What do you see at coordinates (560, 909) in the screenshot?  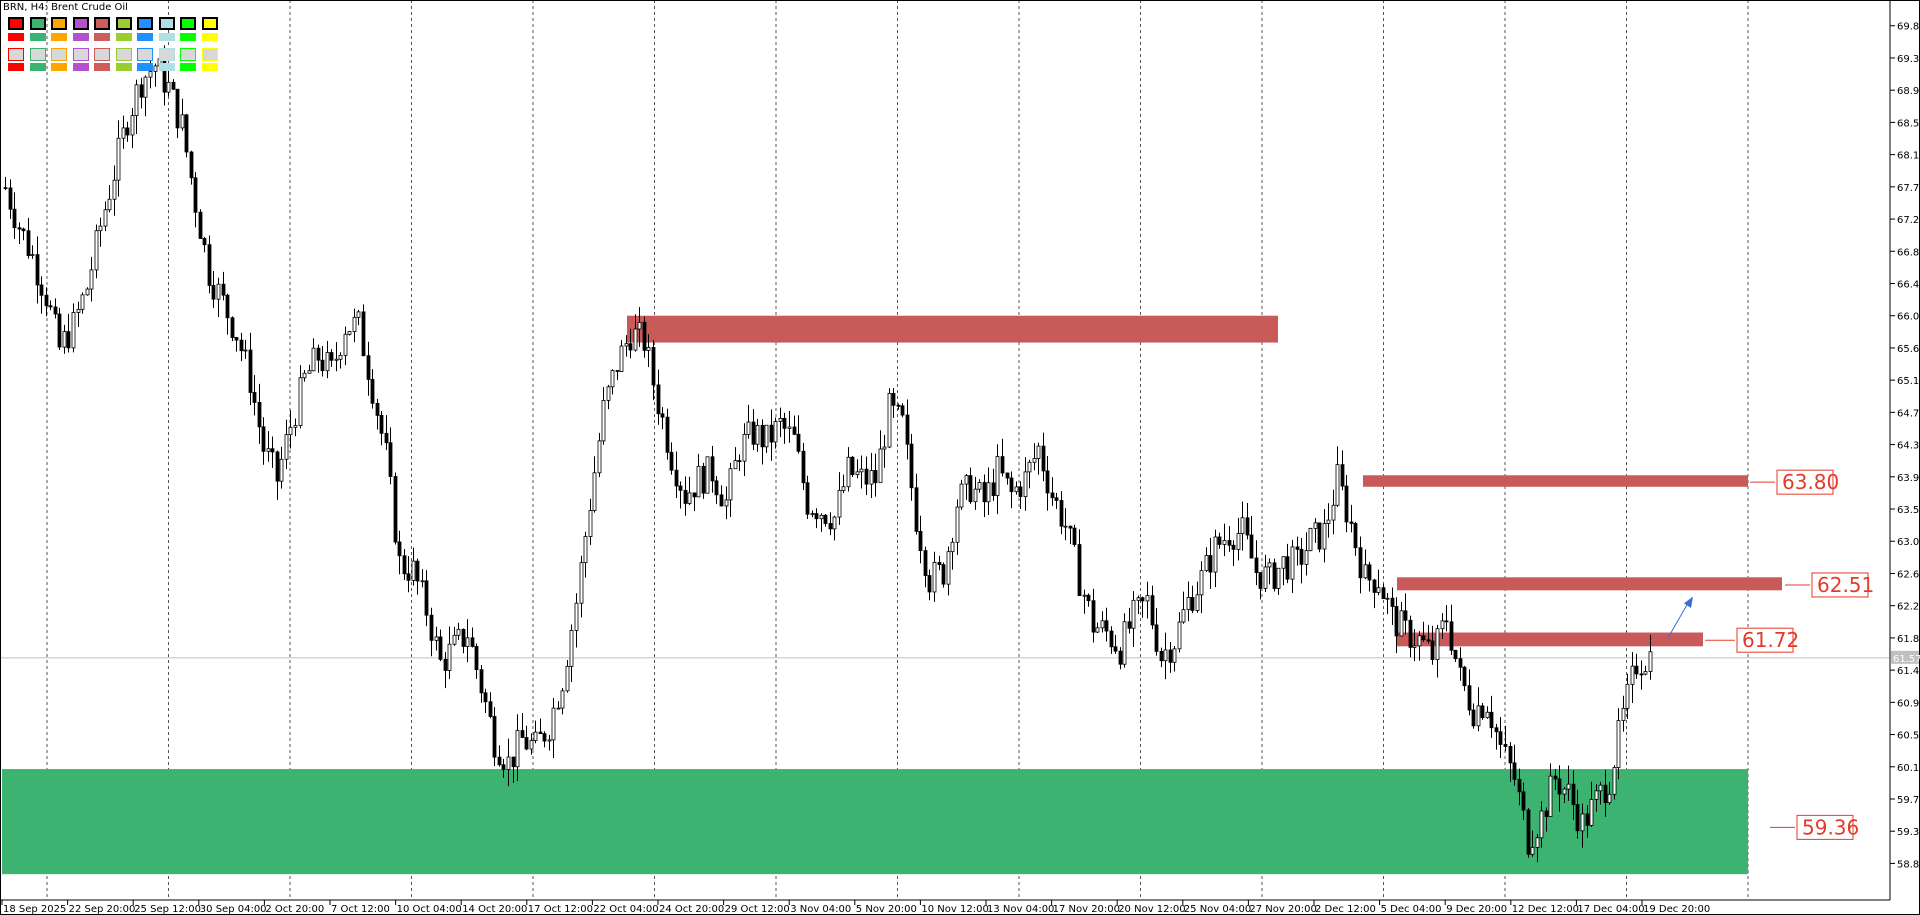 I see `time-tick-label: 17 Oct 12:00` at bounding box center [560, 909].